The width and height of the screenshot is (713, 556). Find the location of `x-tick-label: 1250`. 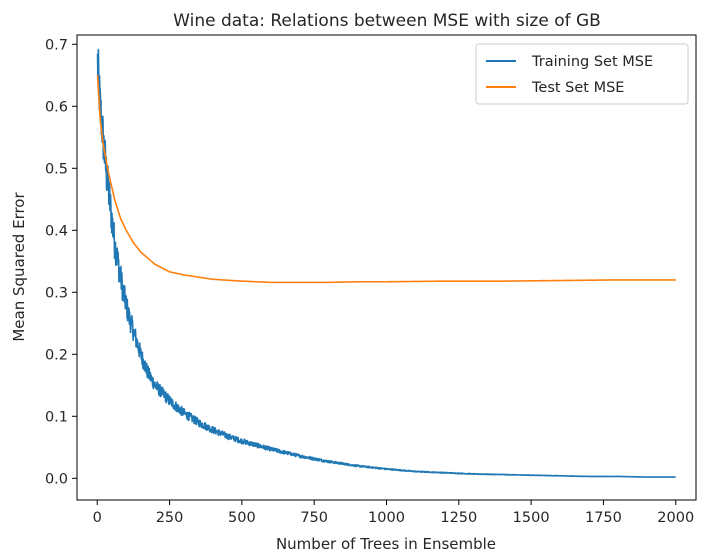

x-tick-label: 1250 is located at coordinates (458, 518).